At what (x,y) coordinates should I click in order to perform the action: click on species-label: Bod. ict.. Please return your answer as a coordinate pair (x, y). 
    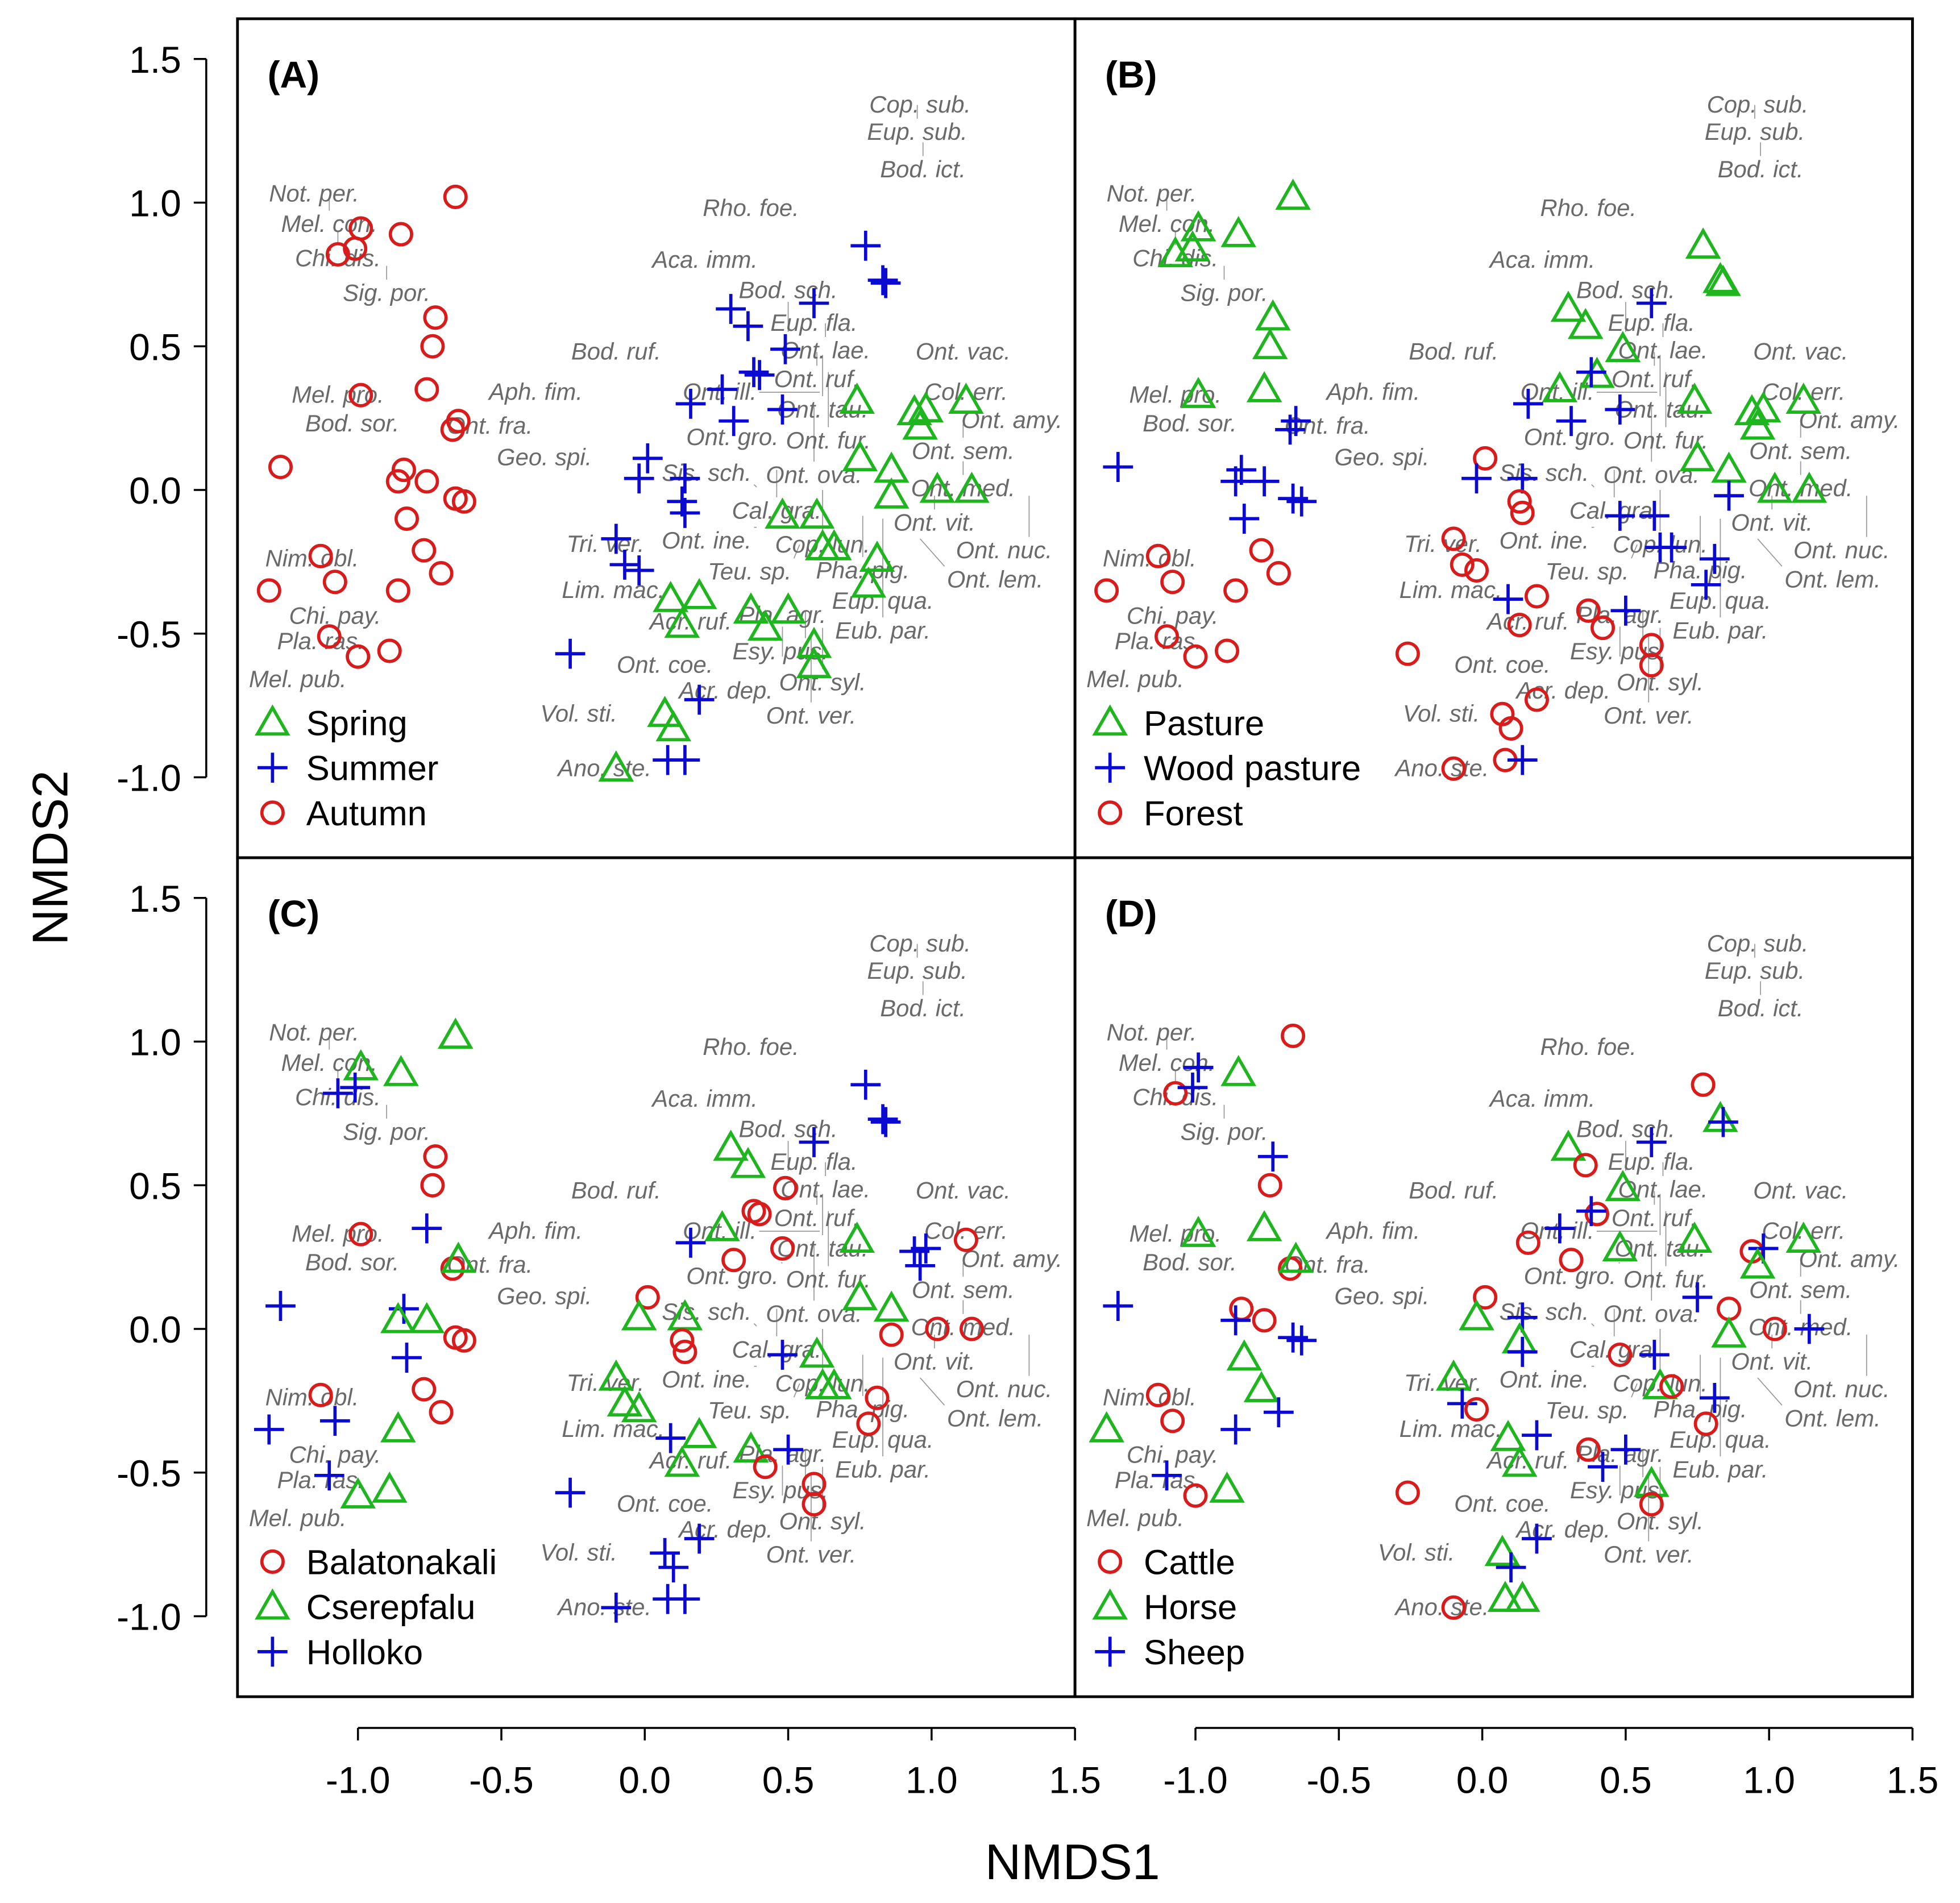
    Looking at the image, I should click on (923, 169).